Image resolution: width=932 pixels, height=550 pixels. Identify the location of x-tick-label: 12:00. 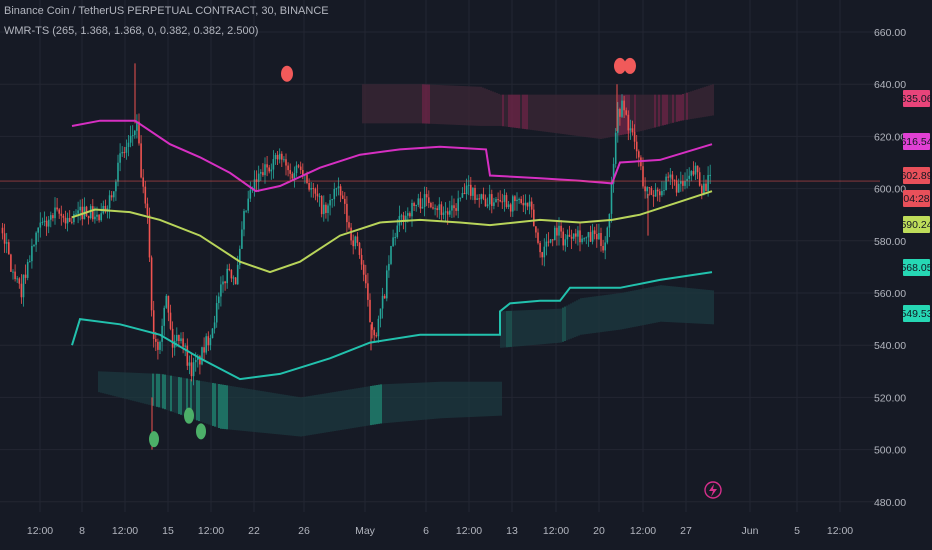
(556, 531).